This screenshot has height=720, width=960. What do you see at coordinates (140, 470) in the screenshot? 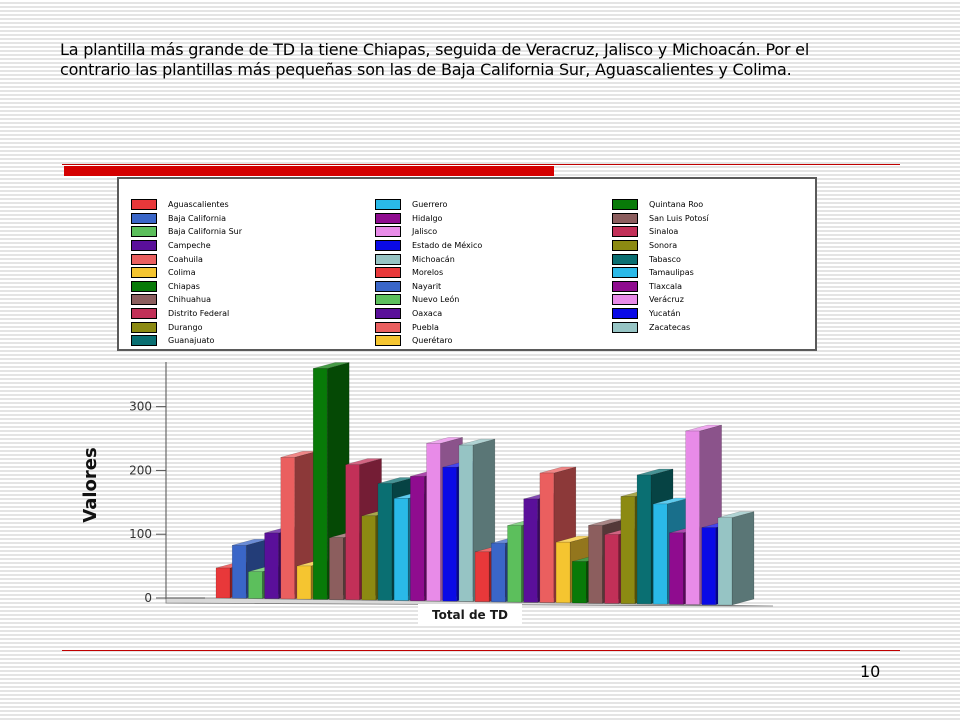
I see `y-tick-label: 200` at bounding box center [140, 470].